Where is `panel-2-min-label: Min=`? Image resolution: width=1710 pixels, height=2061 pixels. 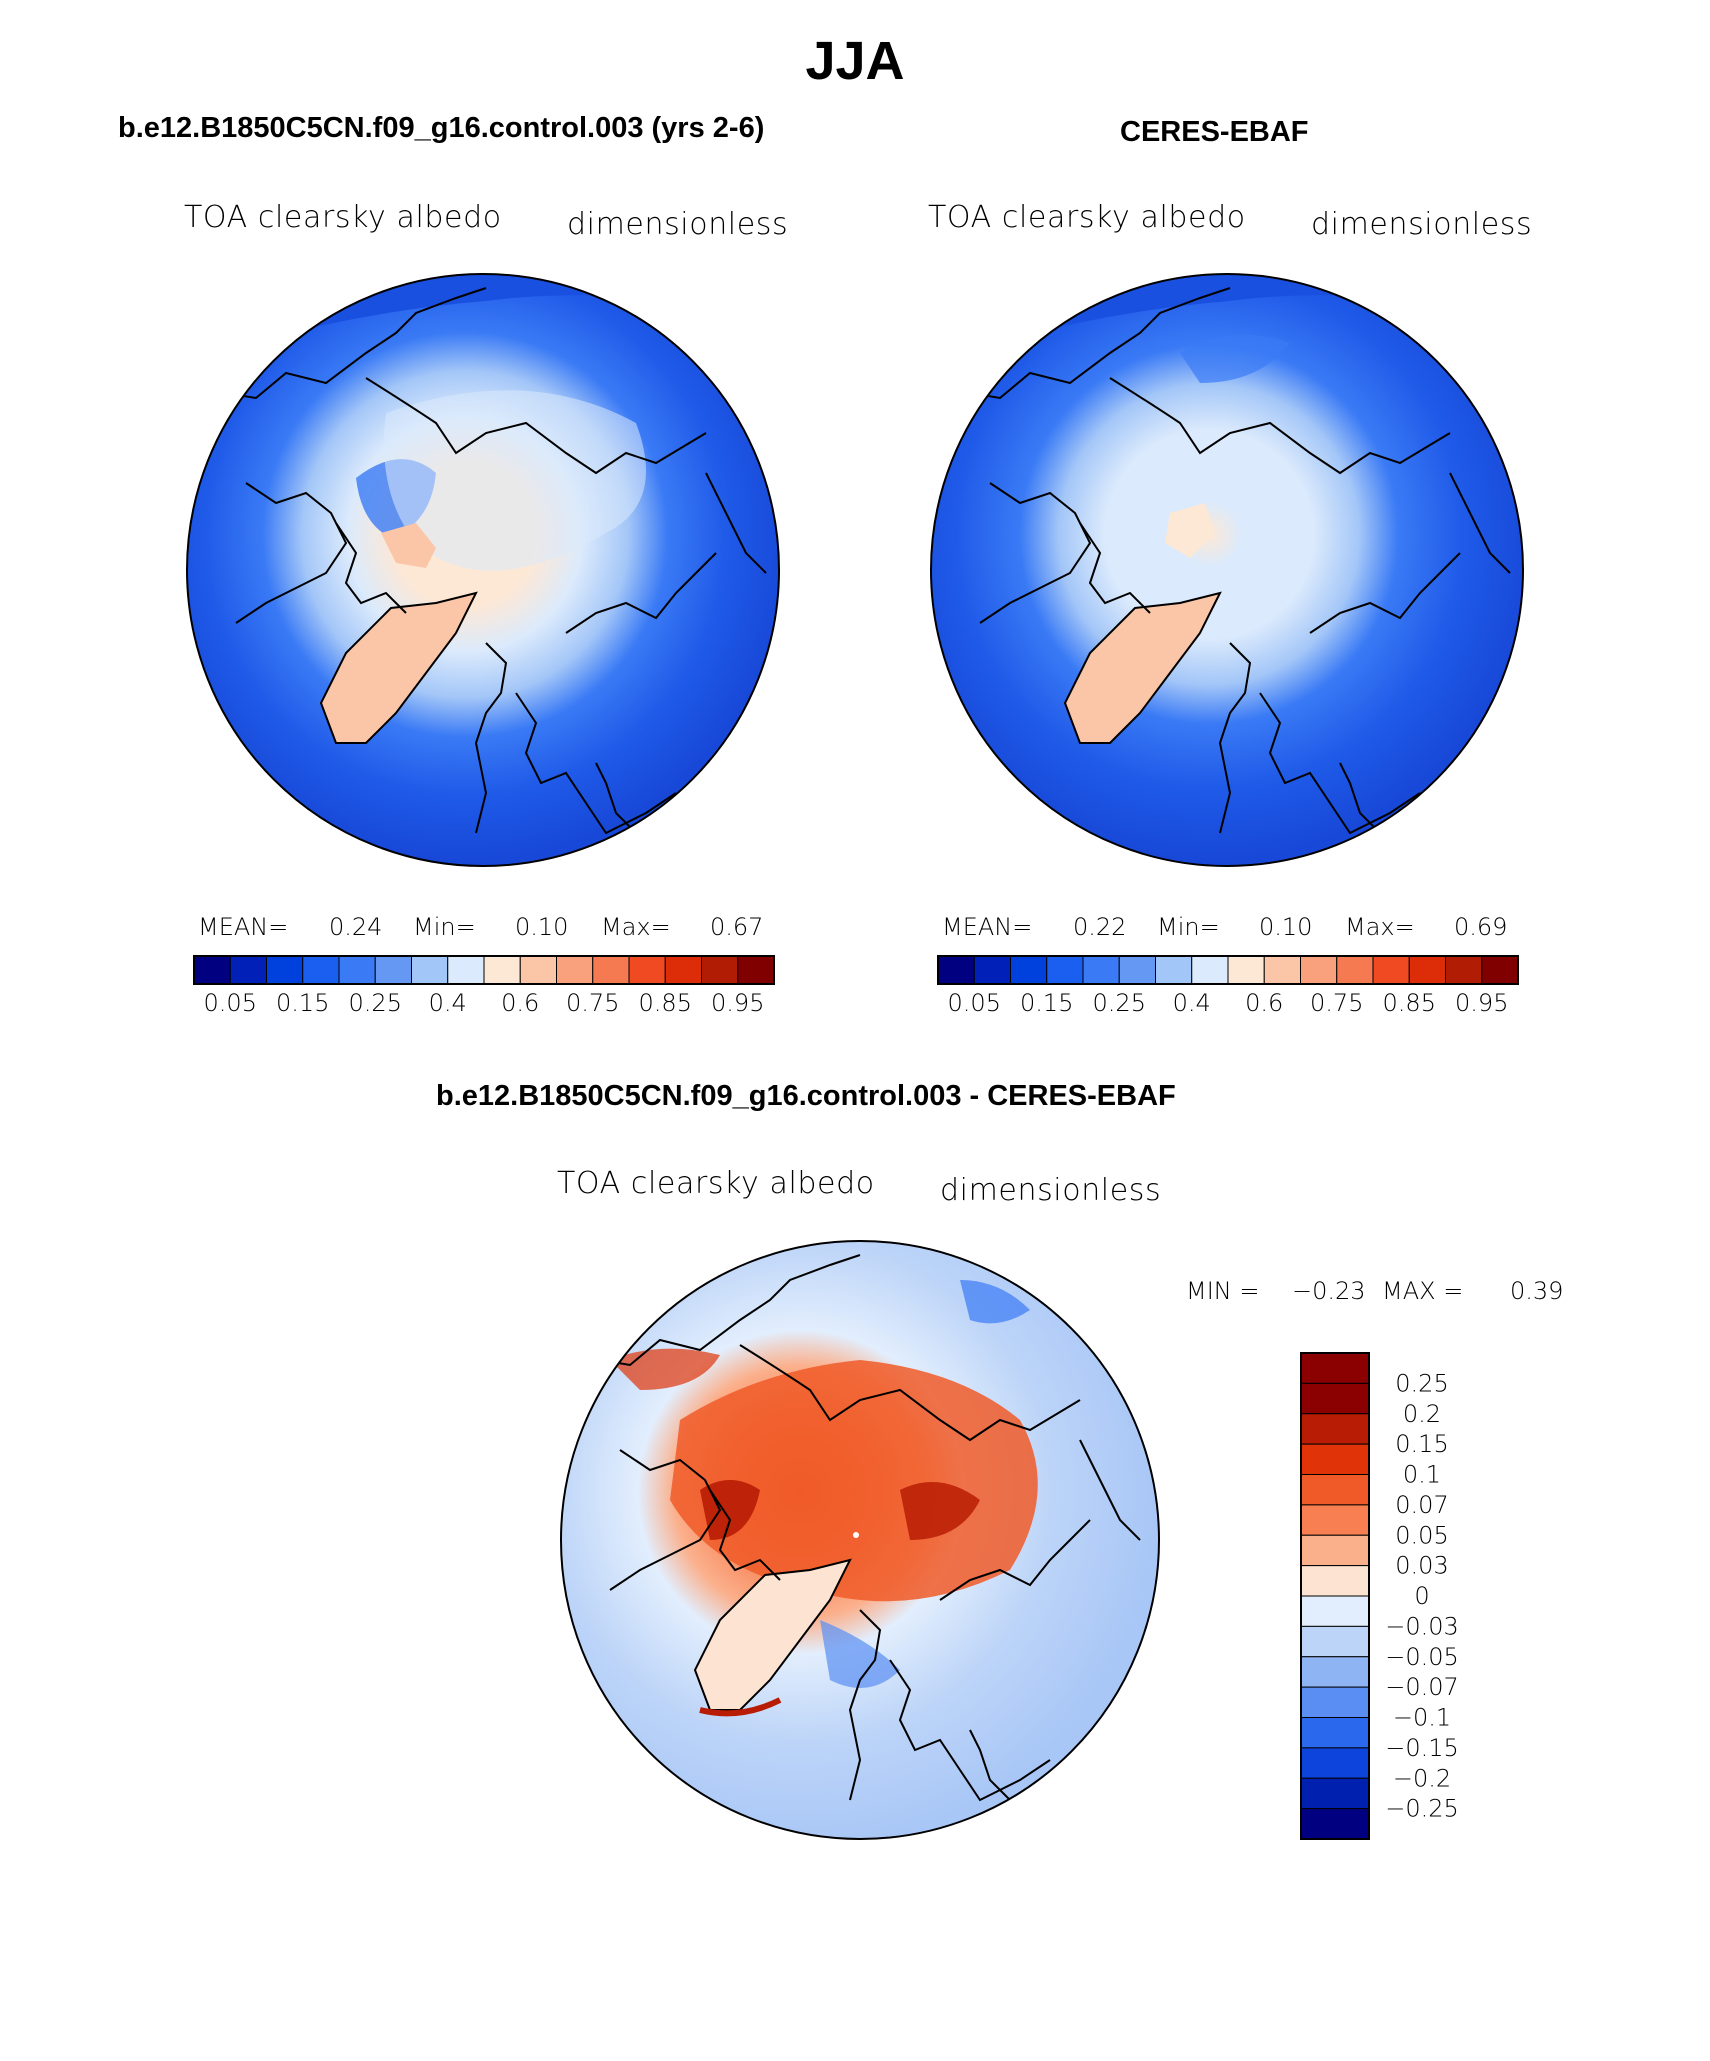
panel-2-min-label: Min= is located at coordinates (1188, 927).